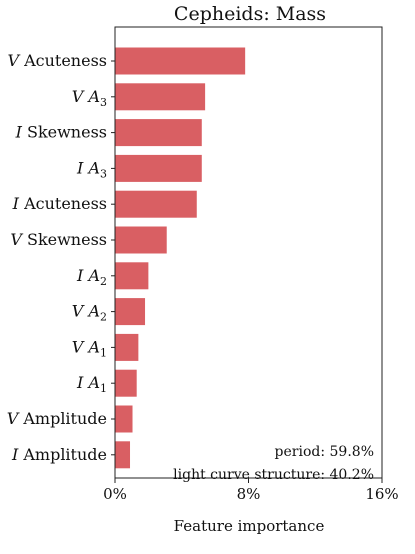 The height and width of the screenshot is (554, 415). What do you see at coordinates (91, 384) in the screenshot?
I see `y-tick-label-9: I A1` at bounding box center [91, 384].